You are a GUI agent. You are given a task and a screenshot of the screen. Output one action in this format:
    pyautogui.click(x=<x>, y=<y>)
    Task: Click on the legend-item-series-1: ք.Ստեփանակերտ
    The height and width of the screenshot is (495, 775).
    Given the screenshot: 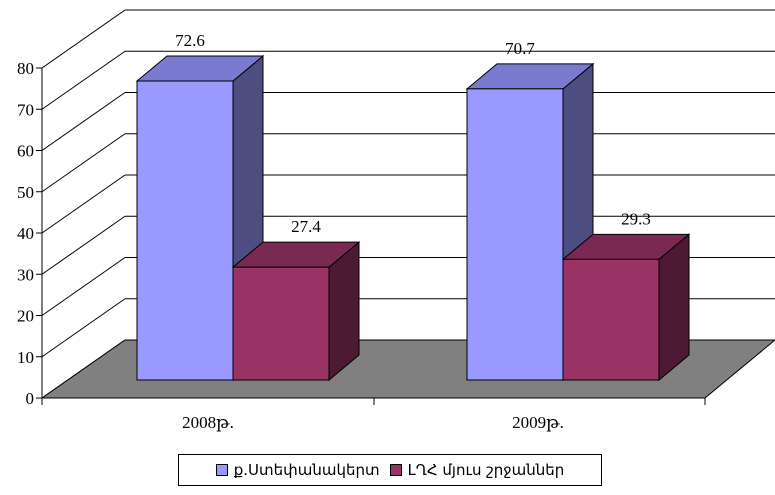 What is the action you would take?
    pyautogui.click(x=297, y=470)
    